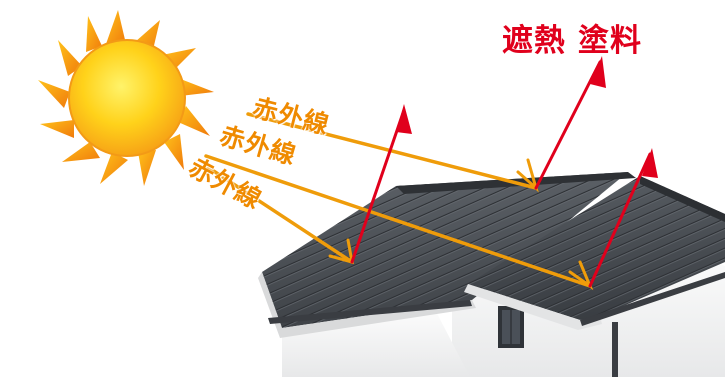  What do you see at coordinates (126, 98) in the screenshot?
I see `sun-icon` at bounding box center [126, 98].